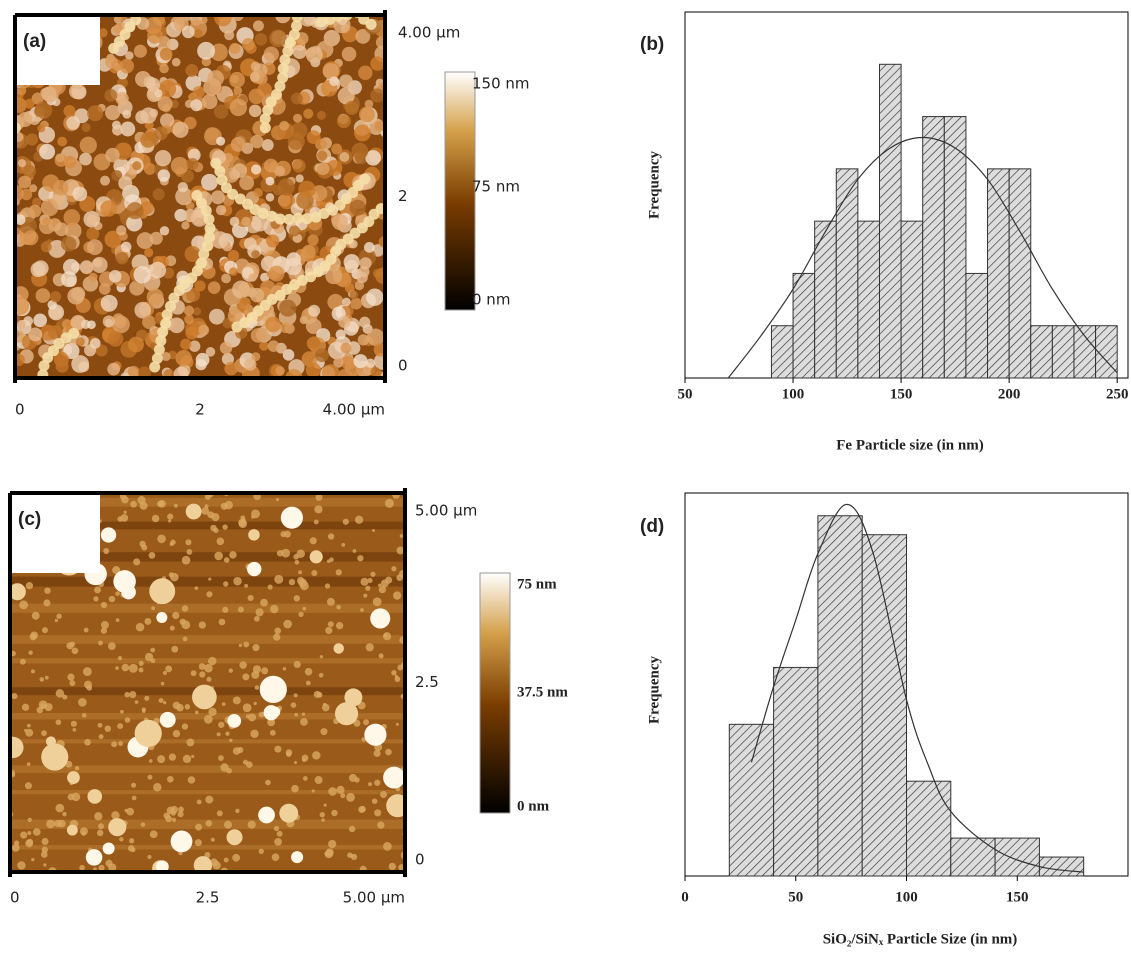 This screenshot has width=1131, height=954. I want to click on colorbar-label: 0 nm, so click(533, 806).